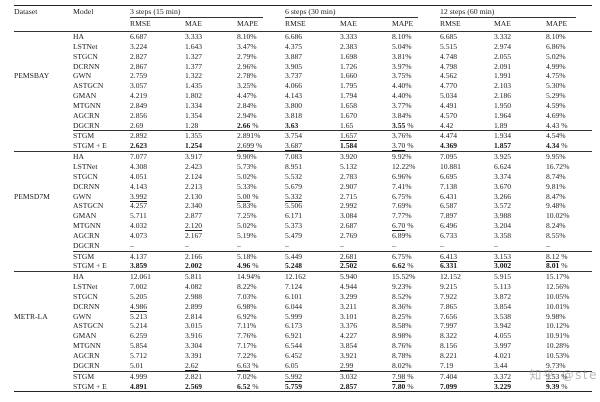 The height and width of the screenshot is (402, 600). What do you see at coordinates (157, 226) in the screenshot?
I see `metric-value: 4.032` at bounding box center [157, 226].